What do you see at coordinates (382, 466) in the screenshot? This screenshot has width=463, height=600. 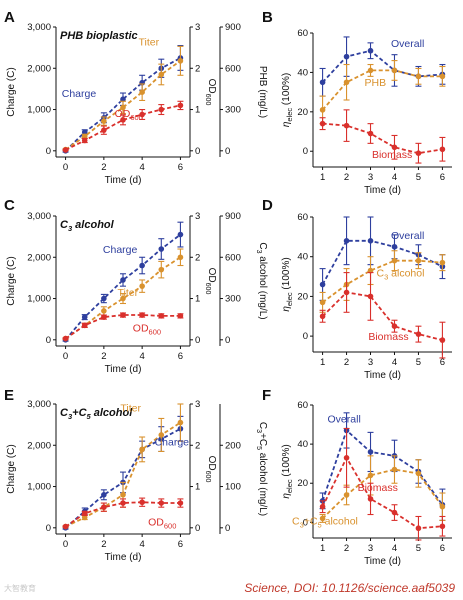 I see `series-overall` at bounding box center [382, 466].